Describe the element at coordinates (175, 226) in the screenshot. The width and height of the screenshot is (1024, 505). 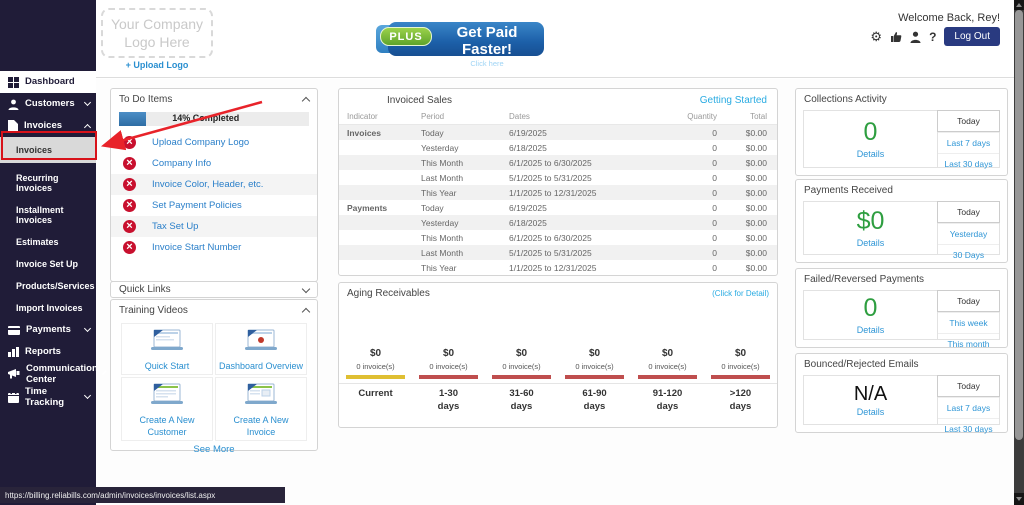
I see `todo-item-link: Tax Set Up` at that location.